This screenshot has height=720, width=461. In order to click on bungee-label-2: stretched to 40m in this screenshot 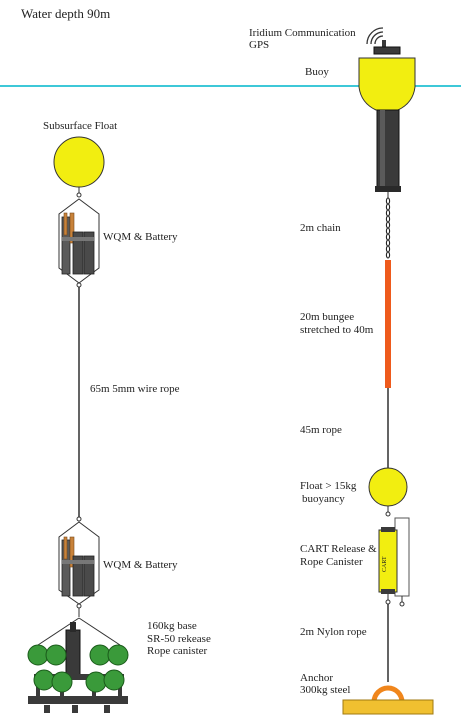, I will do `click(337, 330)`.